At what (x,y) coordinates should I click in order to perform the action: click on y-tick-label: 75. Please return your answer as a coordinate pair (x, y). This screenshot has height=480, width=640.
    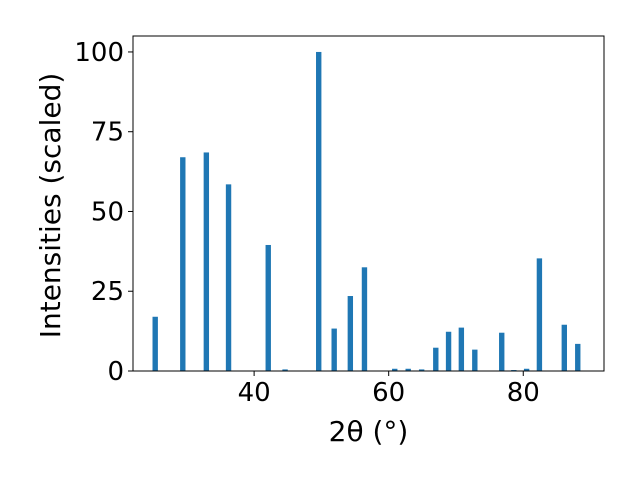
    Looking at the image, I should click on (107, 133).